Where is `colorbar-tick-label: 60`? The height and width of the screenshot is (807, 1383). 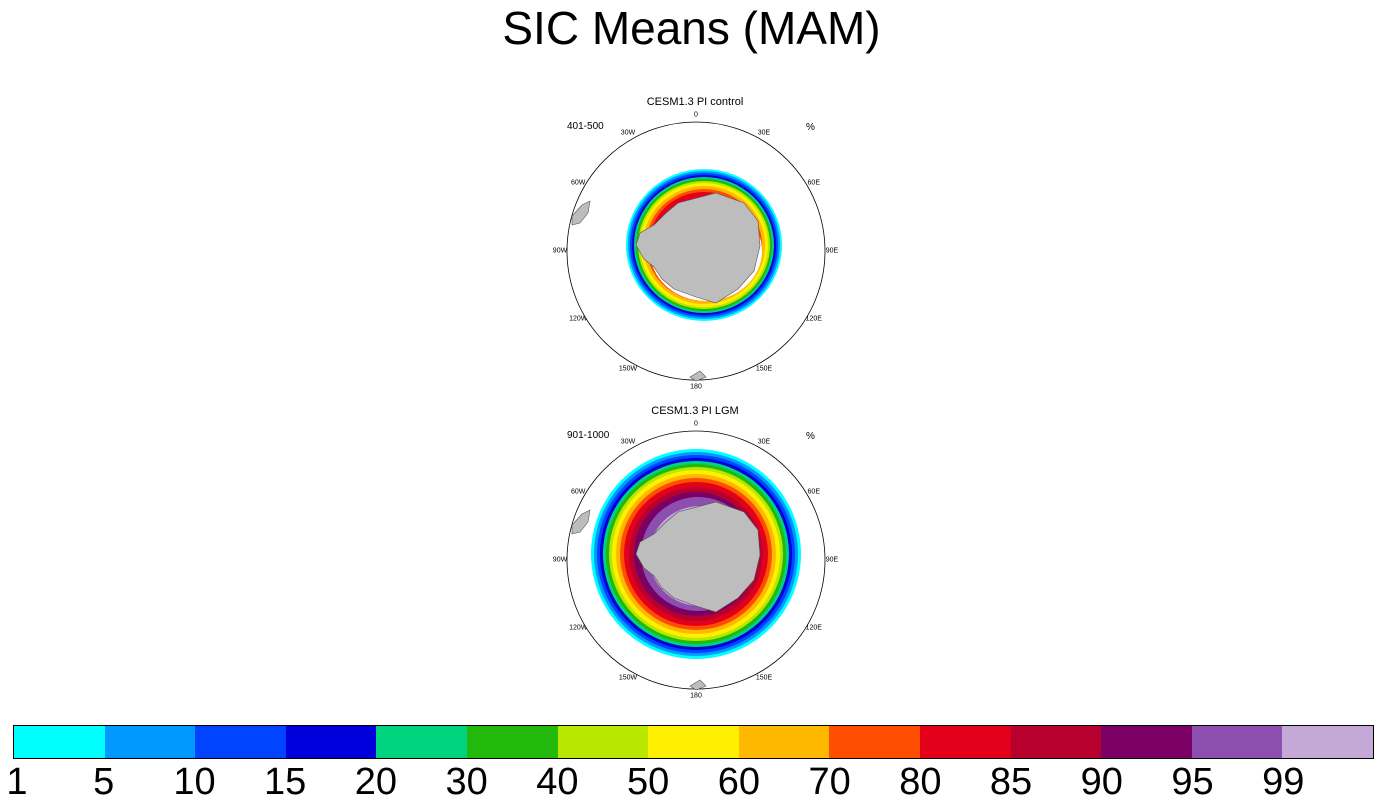 colorbar-tick-label: 60 is located at coordinates (738, 782).